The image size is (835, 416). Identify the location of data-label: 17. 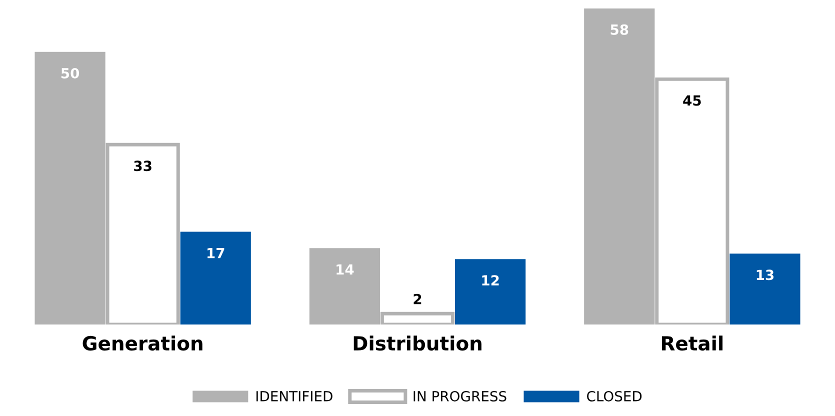
(216, 253).